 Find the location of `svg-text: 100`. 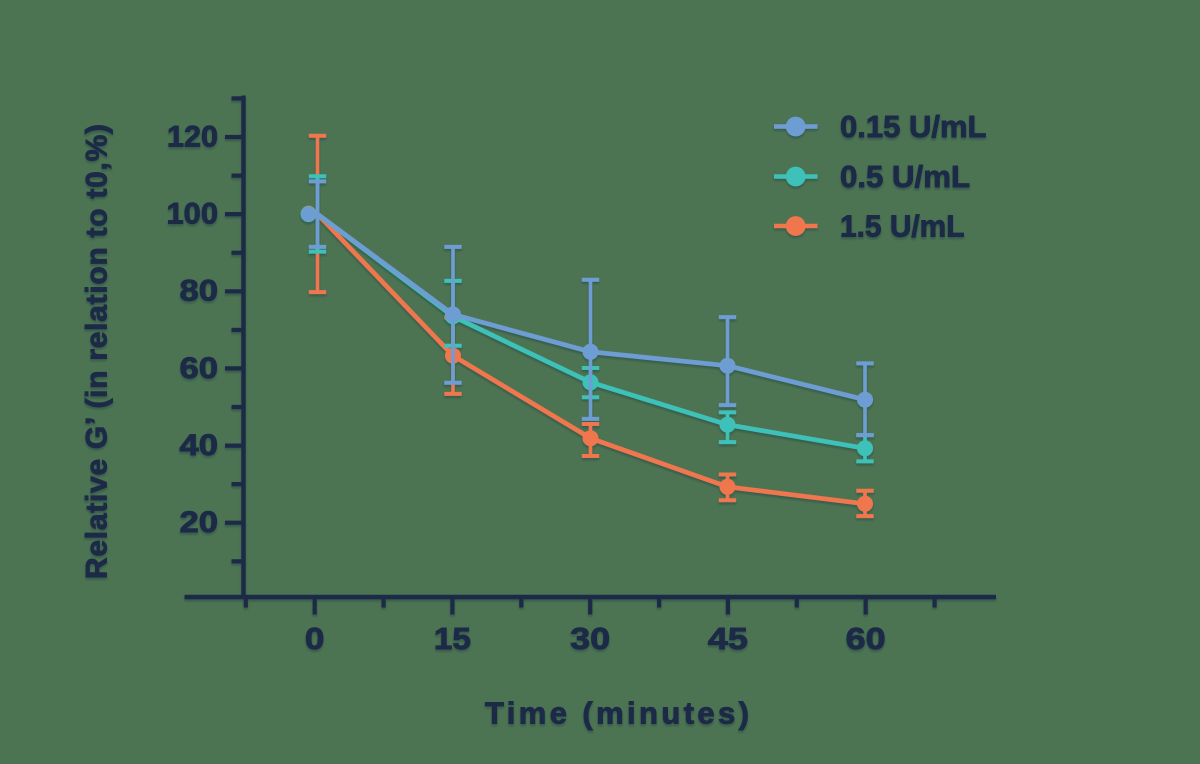

svg-text: 100 is located at coordinates (193, 214).